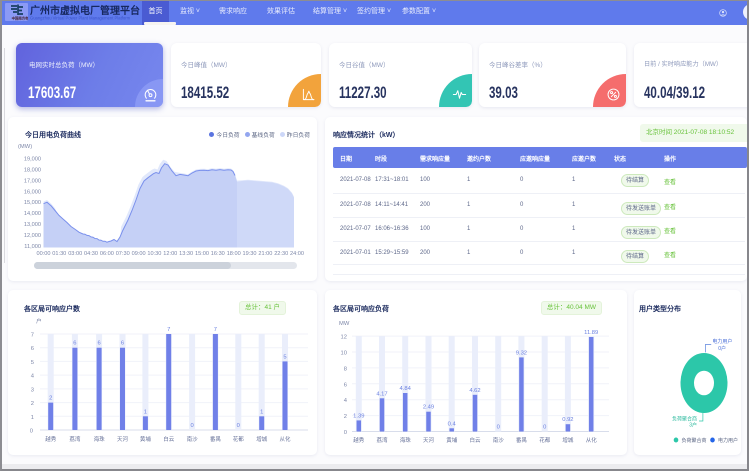  What do you see at coordinates (428, 408) in the screenshot?
I see `svg-text: 2.49` at bounding box center [428, 408].